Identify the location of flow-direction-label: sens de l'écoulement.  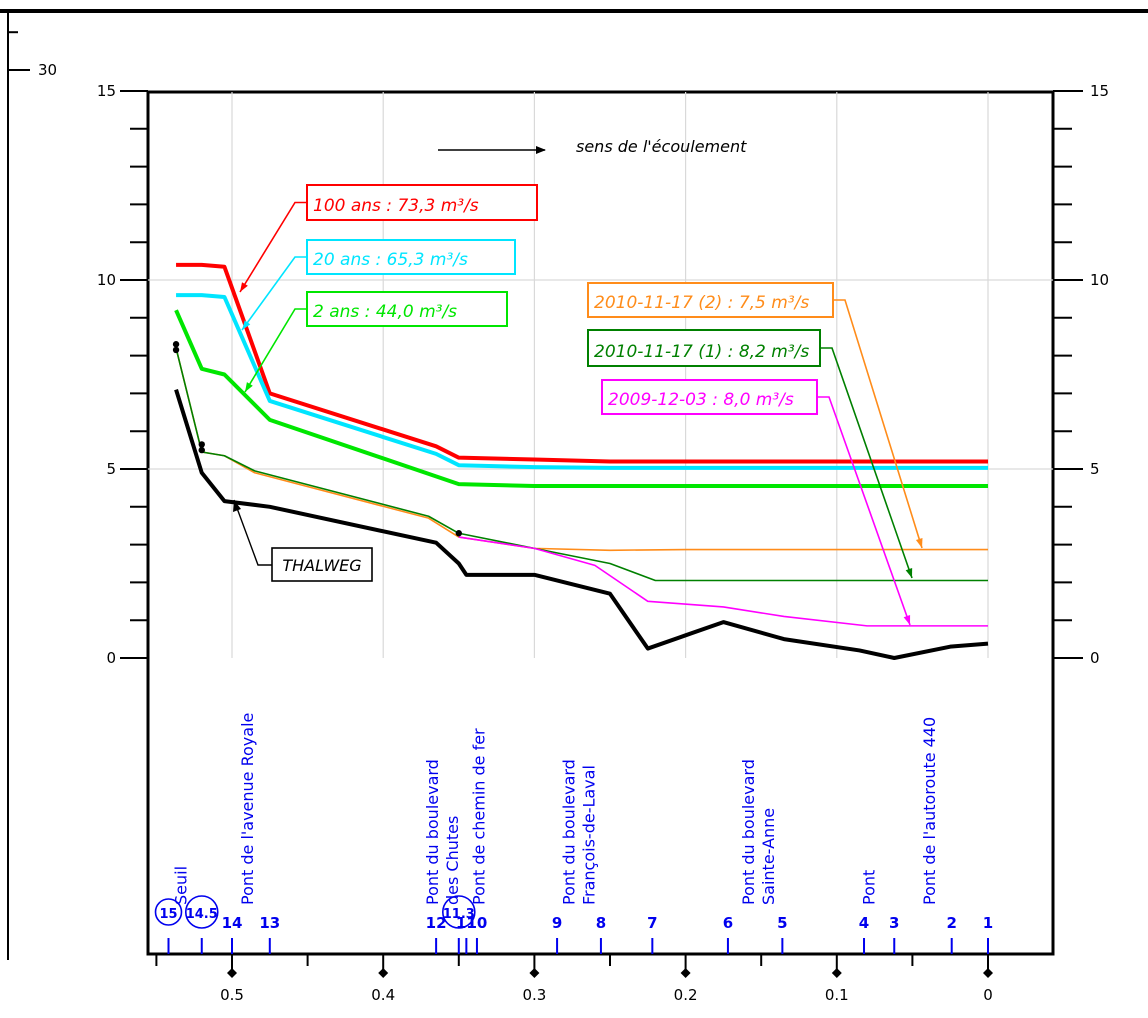
(661, 146).